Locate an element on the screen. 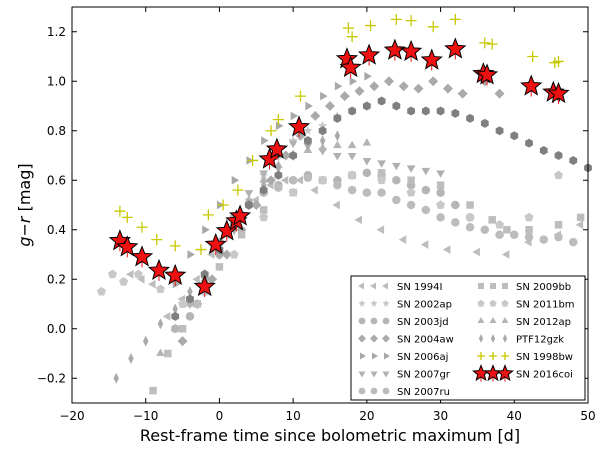  x-tick-label: −20 is located at coordinates (71, 416).